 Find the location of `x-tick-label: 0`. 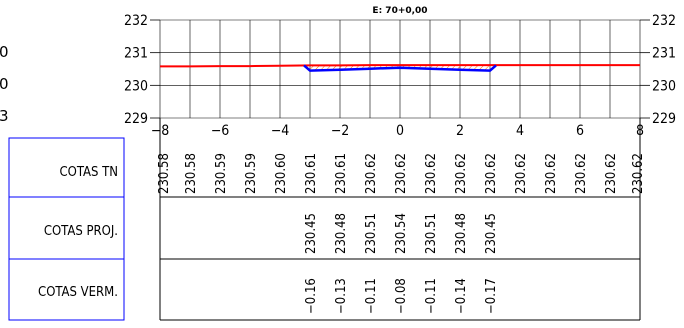

x-tick-label: 0 is located at coordinates (400, 131).